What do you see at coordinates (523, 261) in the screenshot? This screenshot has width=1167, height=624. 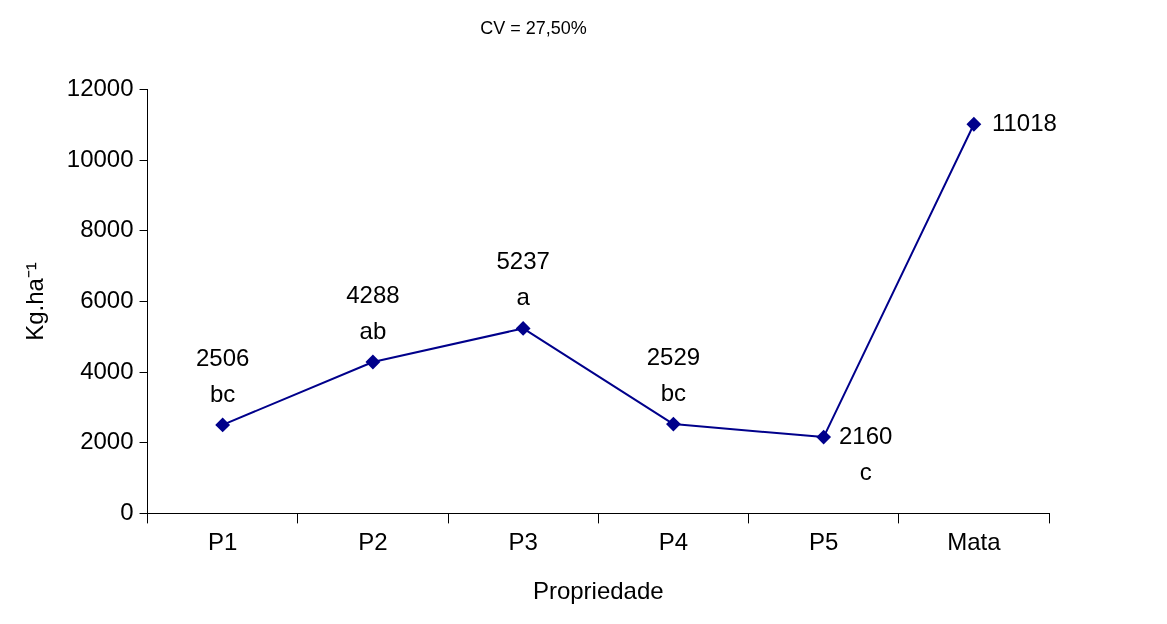 I see `data-label: 5237` at bounding box center [523, 261].